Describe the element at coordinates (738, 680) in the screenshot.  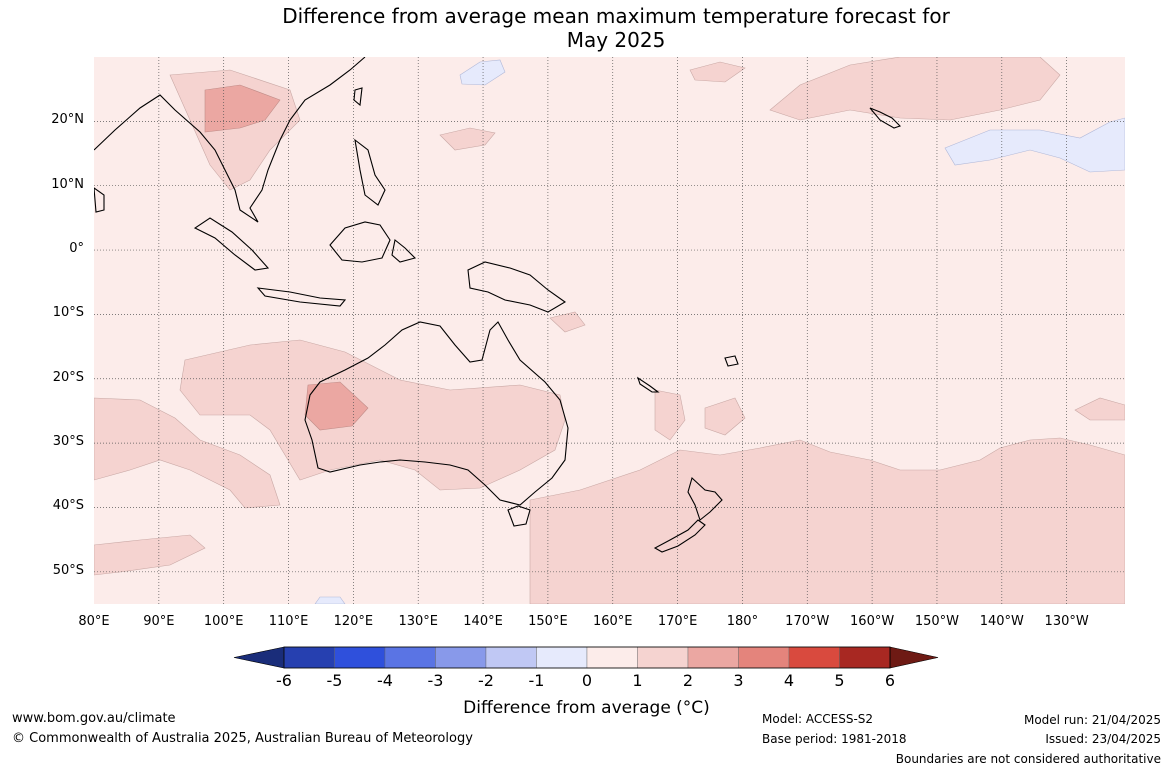
I see `colorbar-tick-label: 3` at that location.